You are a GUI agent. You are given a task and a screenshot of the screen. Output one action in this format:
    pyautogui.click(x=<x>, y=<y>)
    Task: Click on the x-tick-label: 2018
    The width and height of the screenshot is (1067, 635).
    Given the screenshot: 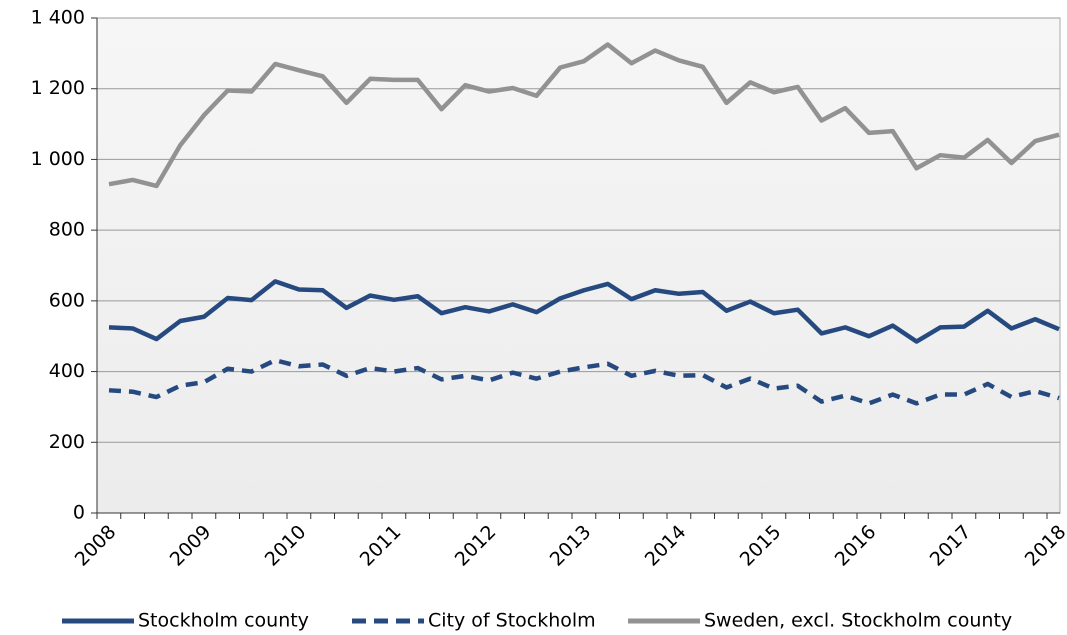 What is the action you would take?
    pyautogui.click(x=1044, y=546)
    